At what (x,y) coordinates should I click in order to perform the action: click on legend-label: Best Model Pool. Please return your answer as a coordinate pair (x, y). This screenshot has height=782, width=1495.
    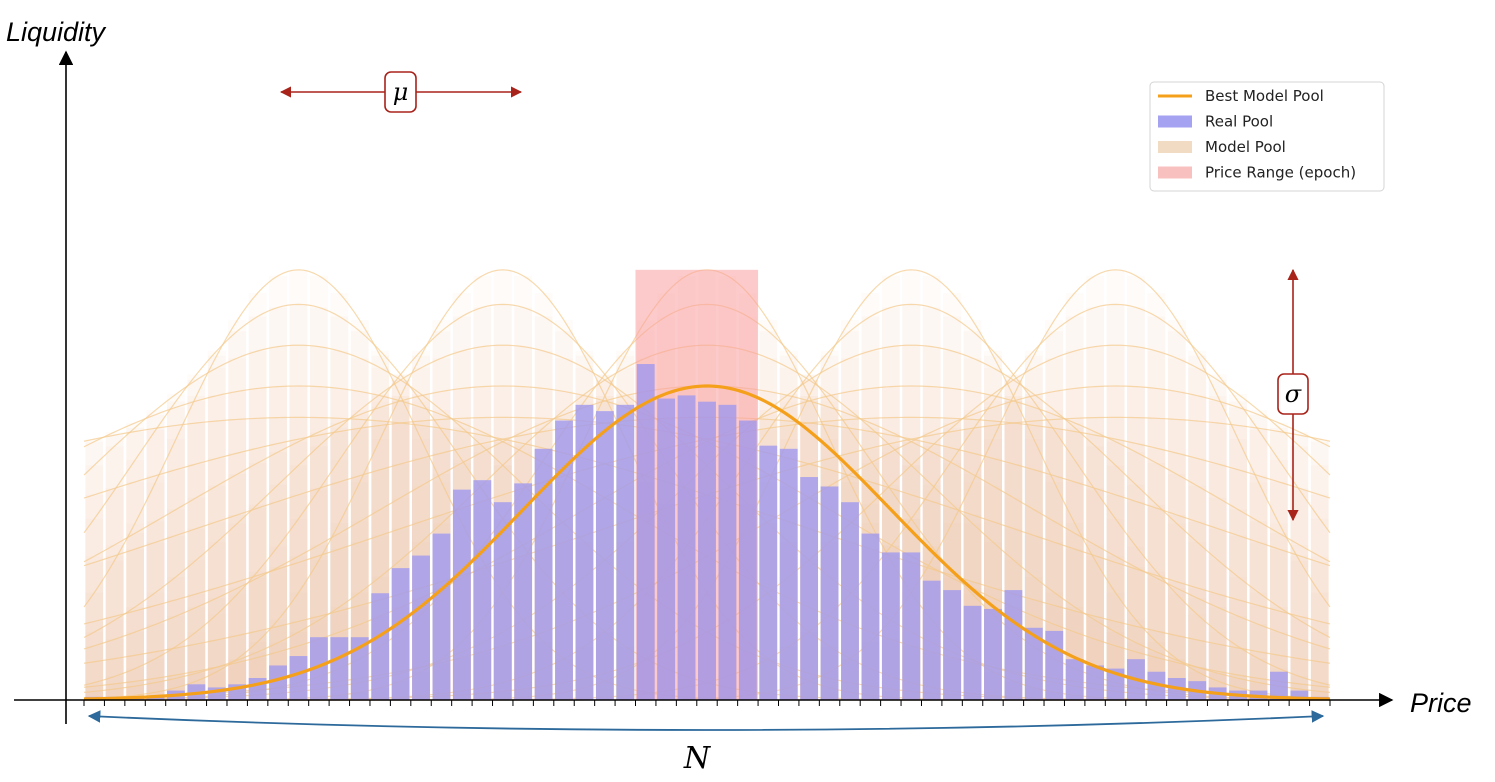
    Looking at the image, I should click on (1264, 96).